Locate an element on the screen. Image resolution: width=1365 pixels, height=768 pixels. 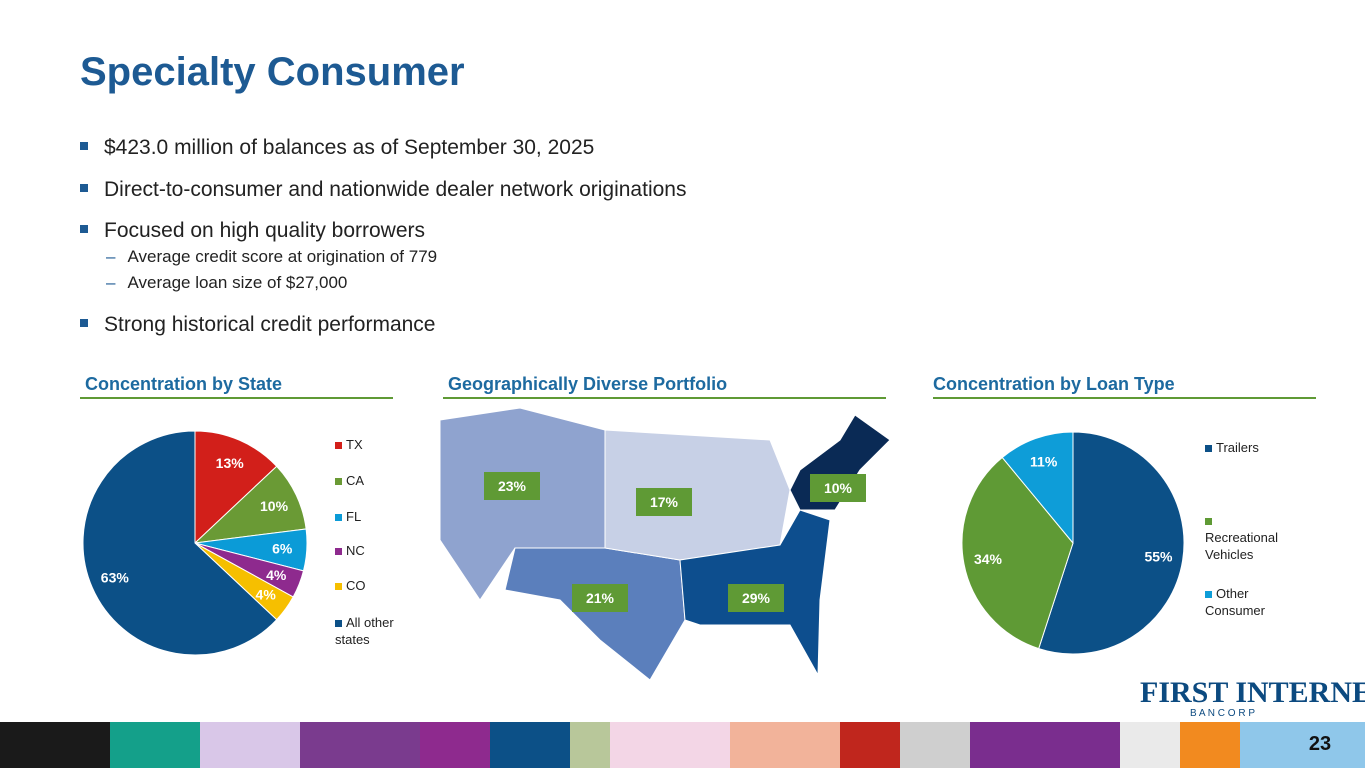
legend-entry: All other states is located at coordinates (375, 631).